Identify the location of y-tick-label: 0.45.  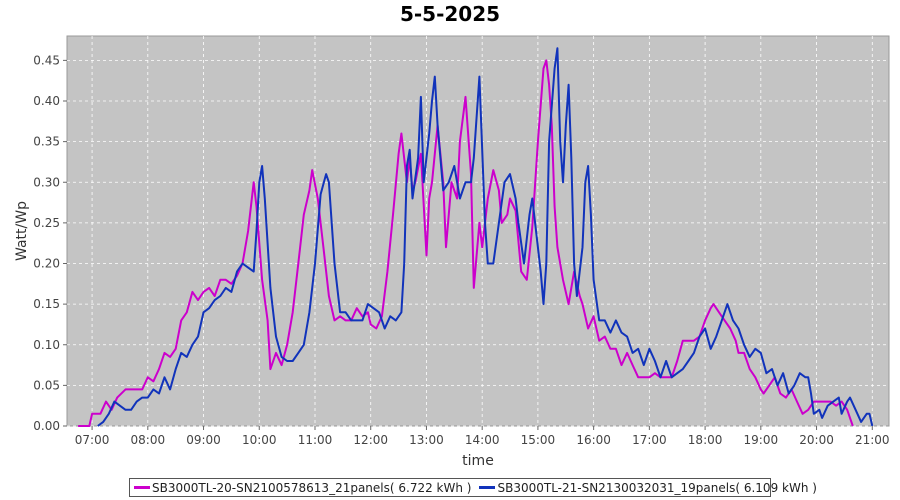
(46, 60).